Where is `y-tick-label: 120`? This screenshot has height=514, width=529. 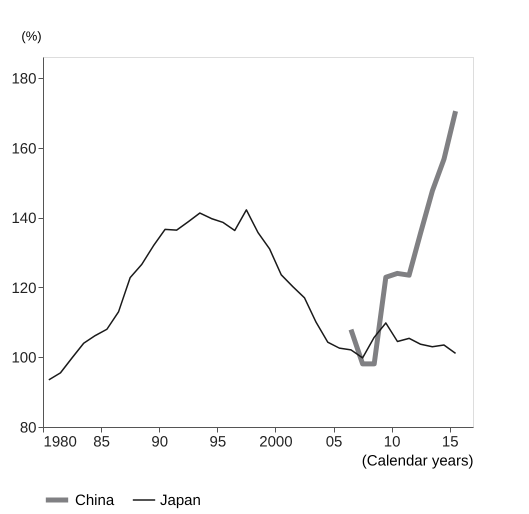 y-tick-label: 120 is located at coordinates (23, 288).